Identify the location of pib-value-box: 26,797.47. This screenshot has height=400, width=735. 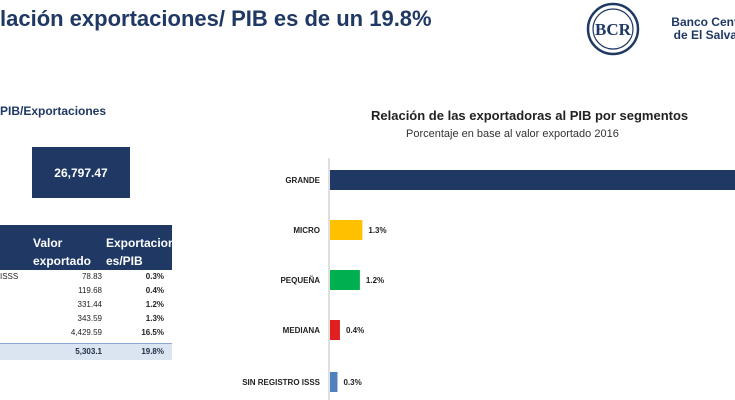
(81, 172).